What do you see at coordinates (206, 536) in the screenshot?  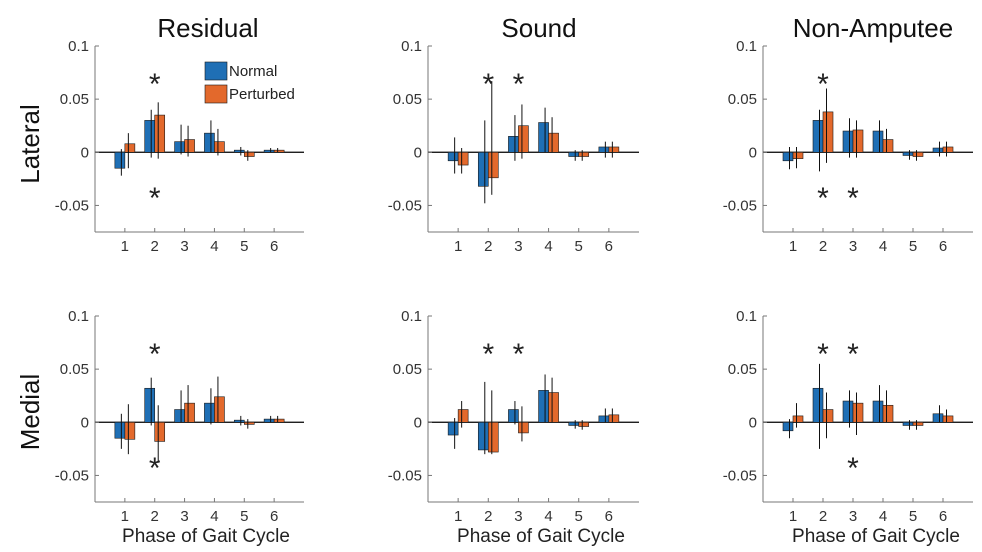 I see `x-axis-label-residual: Phase of Gait Cycle` at bounding box center [206, 536].